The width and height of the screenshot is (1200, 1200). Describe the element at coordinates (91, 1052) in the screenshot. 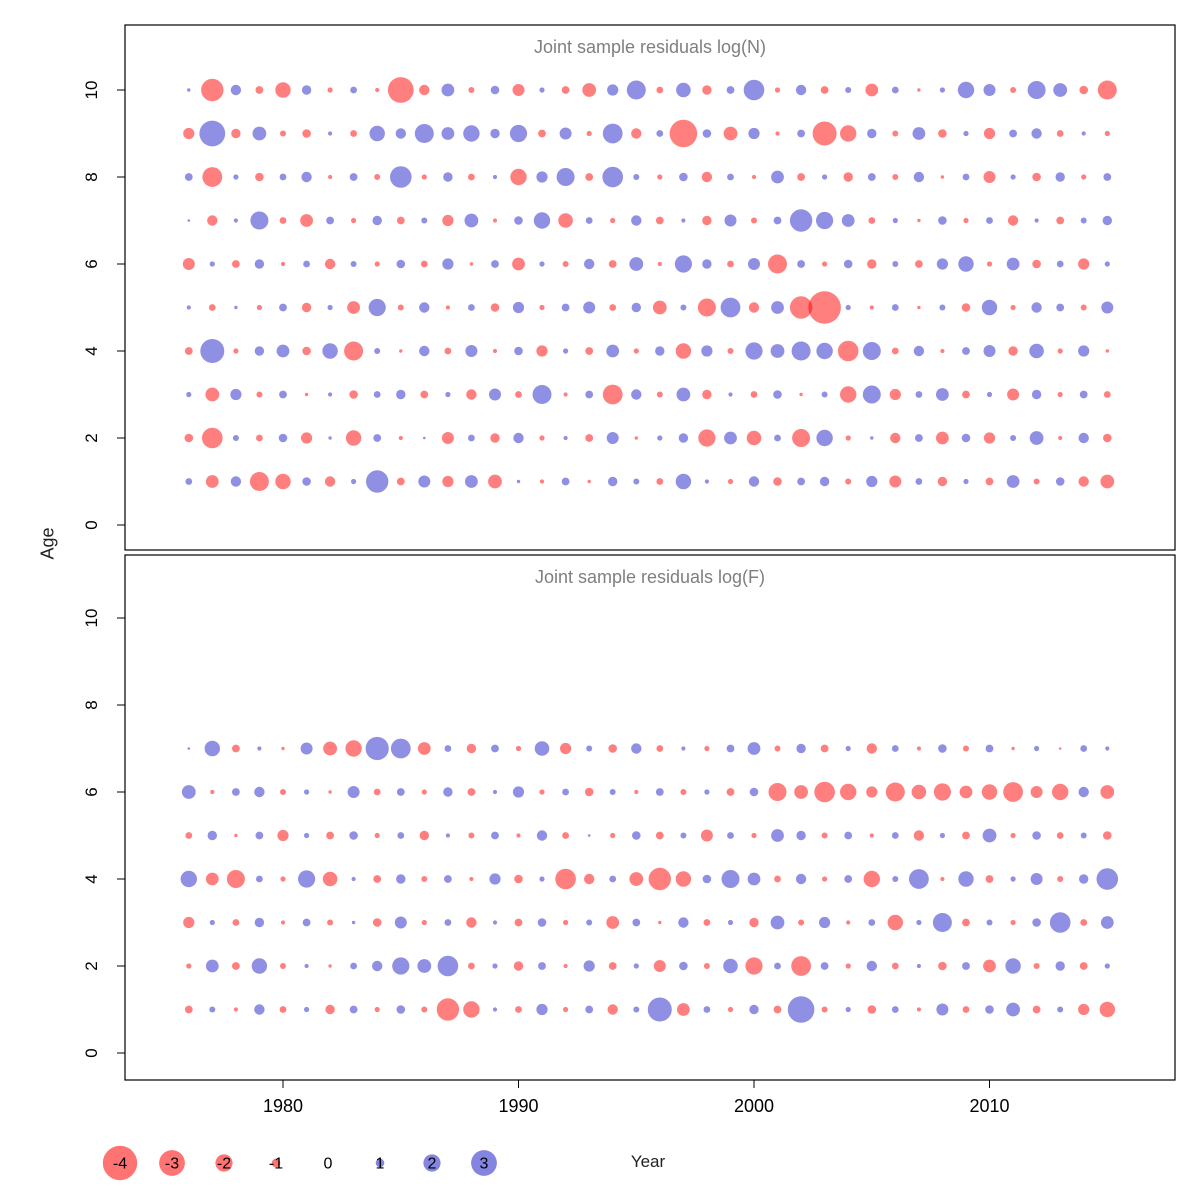

I see `y-tick-label: 0` at that location.